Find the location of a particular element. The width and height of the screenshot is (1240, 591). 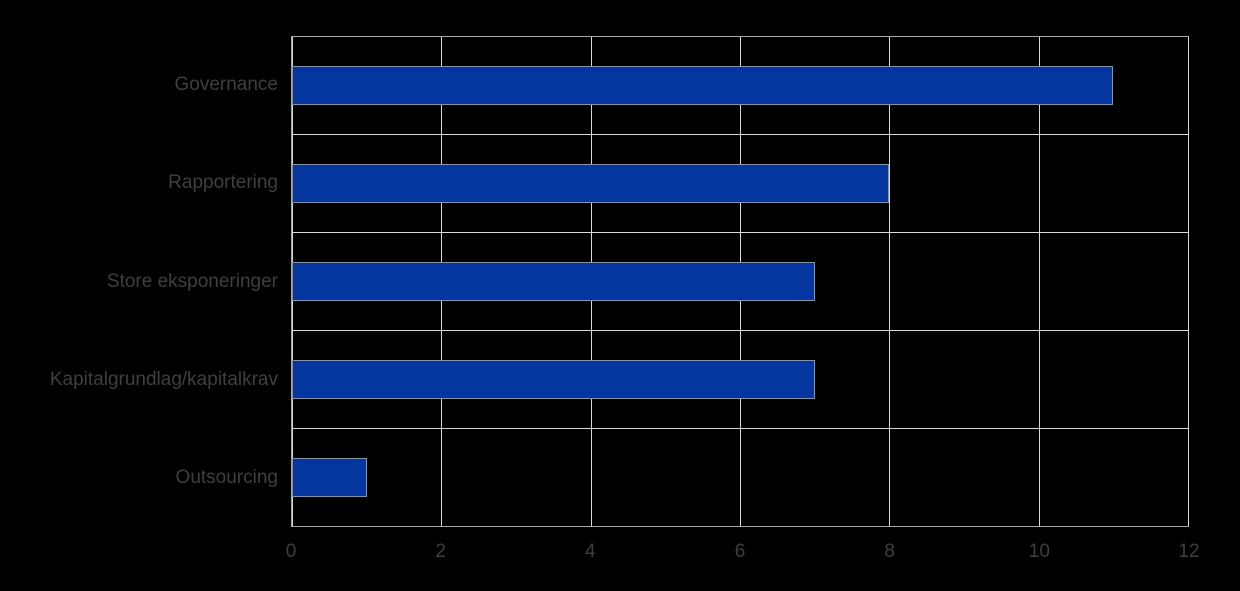

x-tick-label: 8 is located at coordinates (889, 551).